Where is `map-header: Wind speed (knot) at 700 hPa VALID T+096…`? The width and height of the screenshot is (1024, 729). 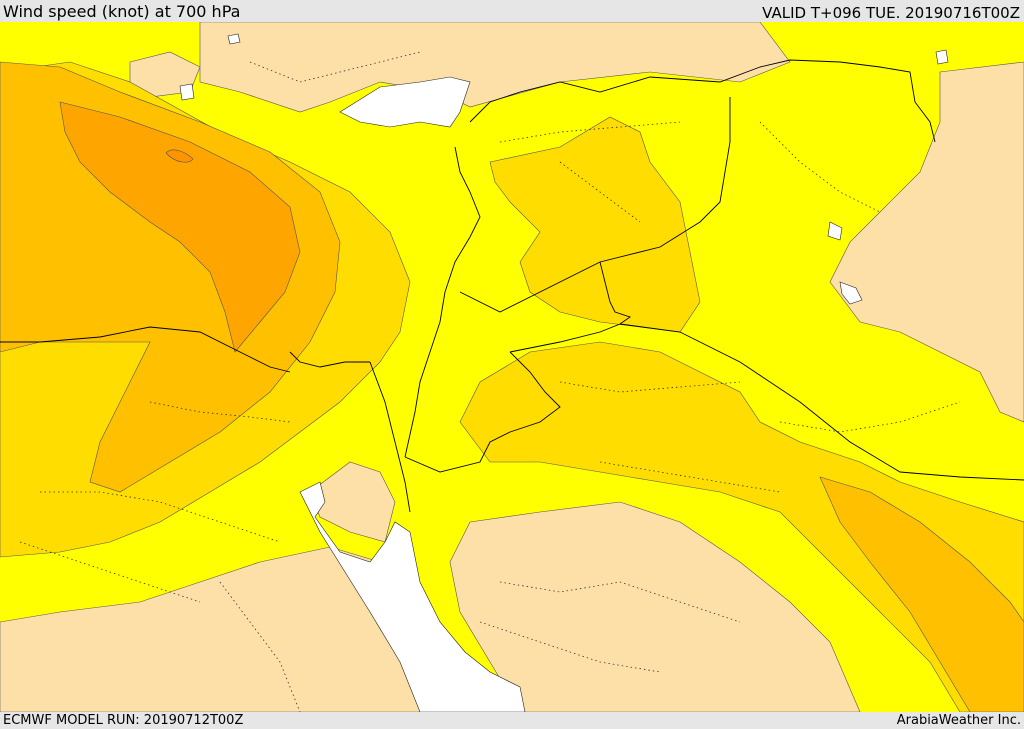 map-header: Wind speed (knot) at 700 hPa VALID T+096… is located at coordinates (512, 11).